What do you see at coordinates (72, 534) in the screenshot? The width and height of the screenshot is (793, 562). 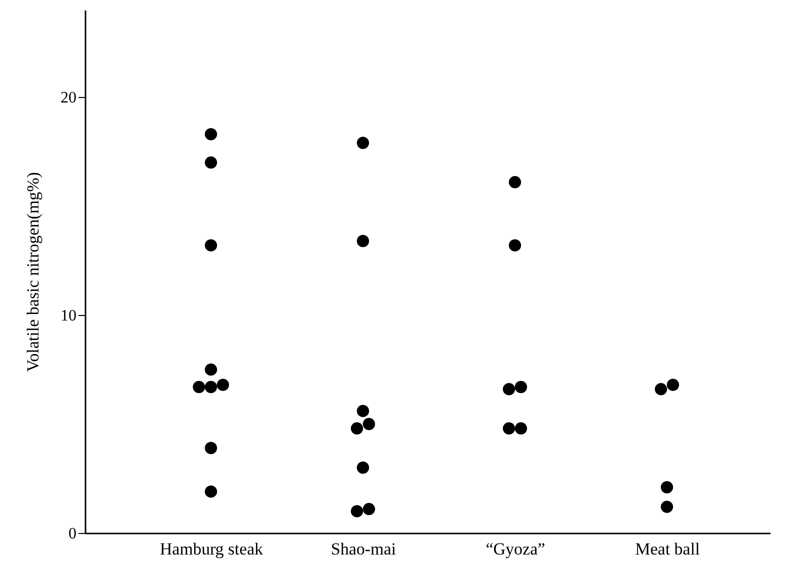 I see `y-tick-label: 0` at bounding box center [72, 534].